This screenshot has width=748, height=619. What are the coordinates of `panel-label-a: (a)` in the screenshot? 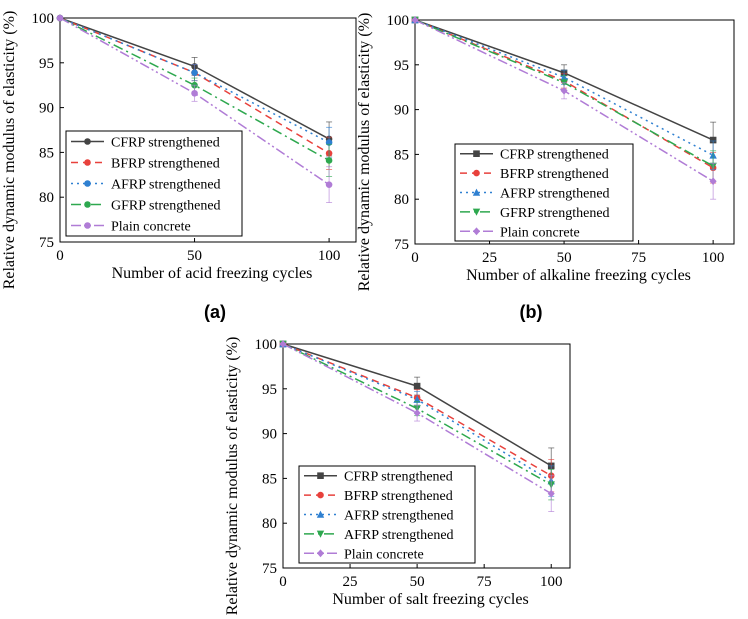 It's located at (215, 312).